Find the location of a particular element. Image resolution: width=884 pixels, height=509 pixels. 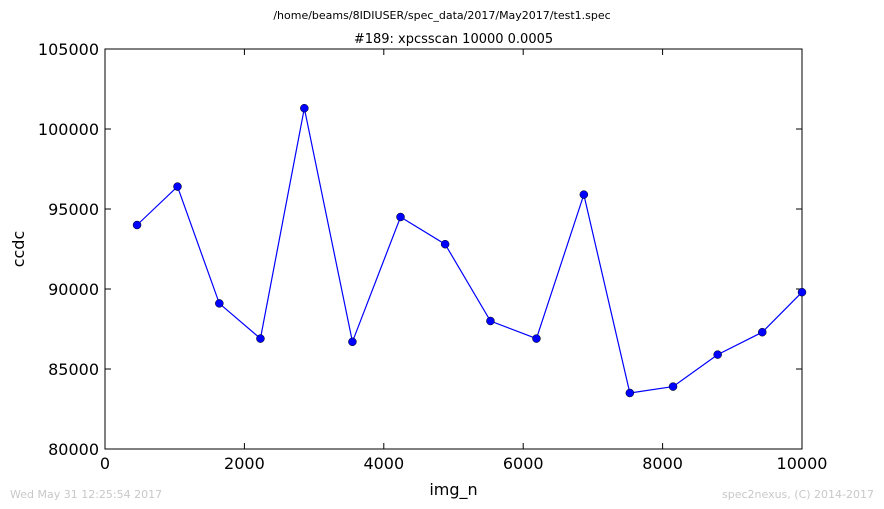

x-axis-label: img_n is located at coordinates (453, 490).